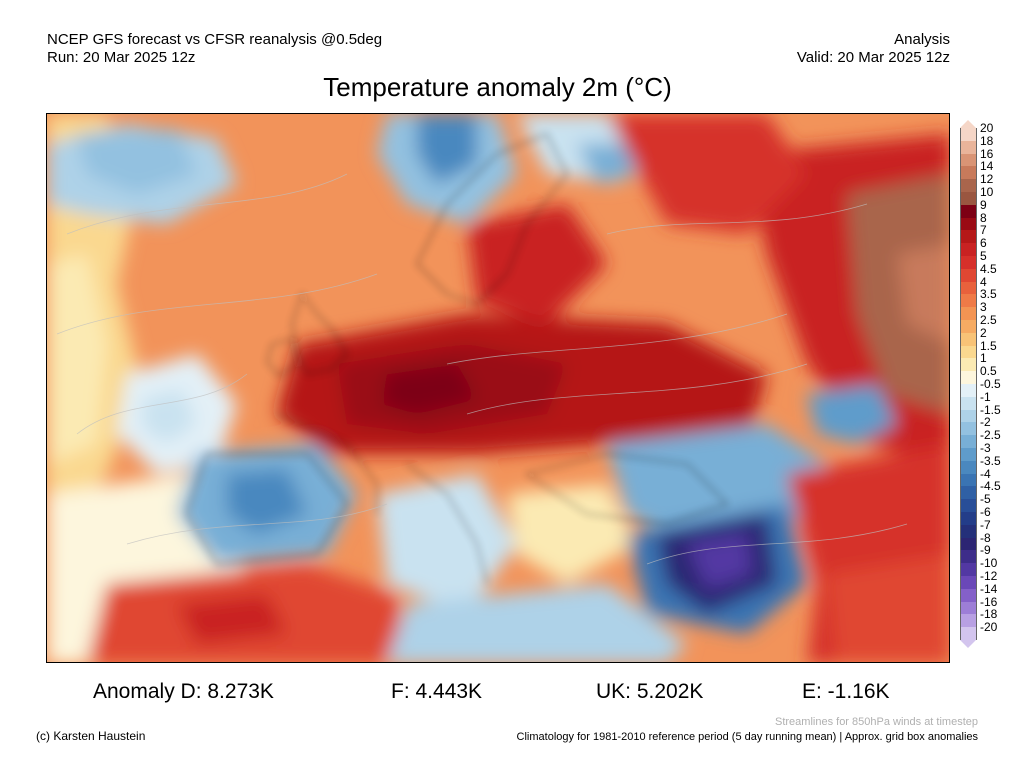 This screenshot has height=768, width=1024. I want to click on legend-label: -8, so click(985, 537).